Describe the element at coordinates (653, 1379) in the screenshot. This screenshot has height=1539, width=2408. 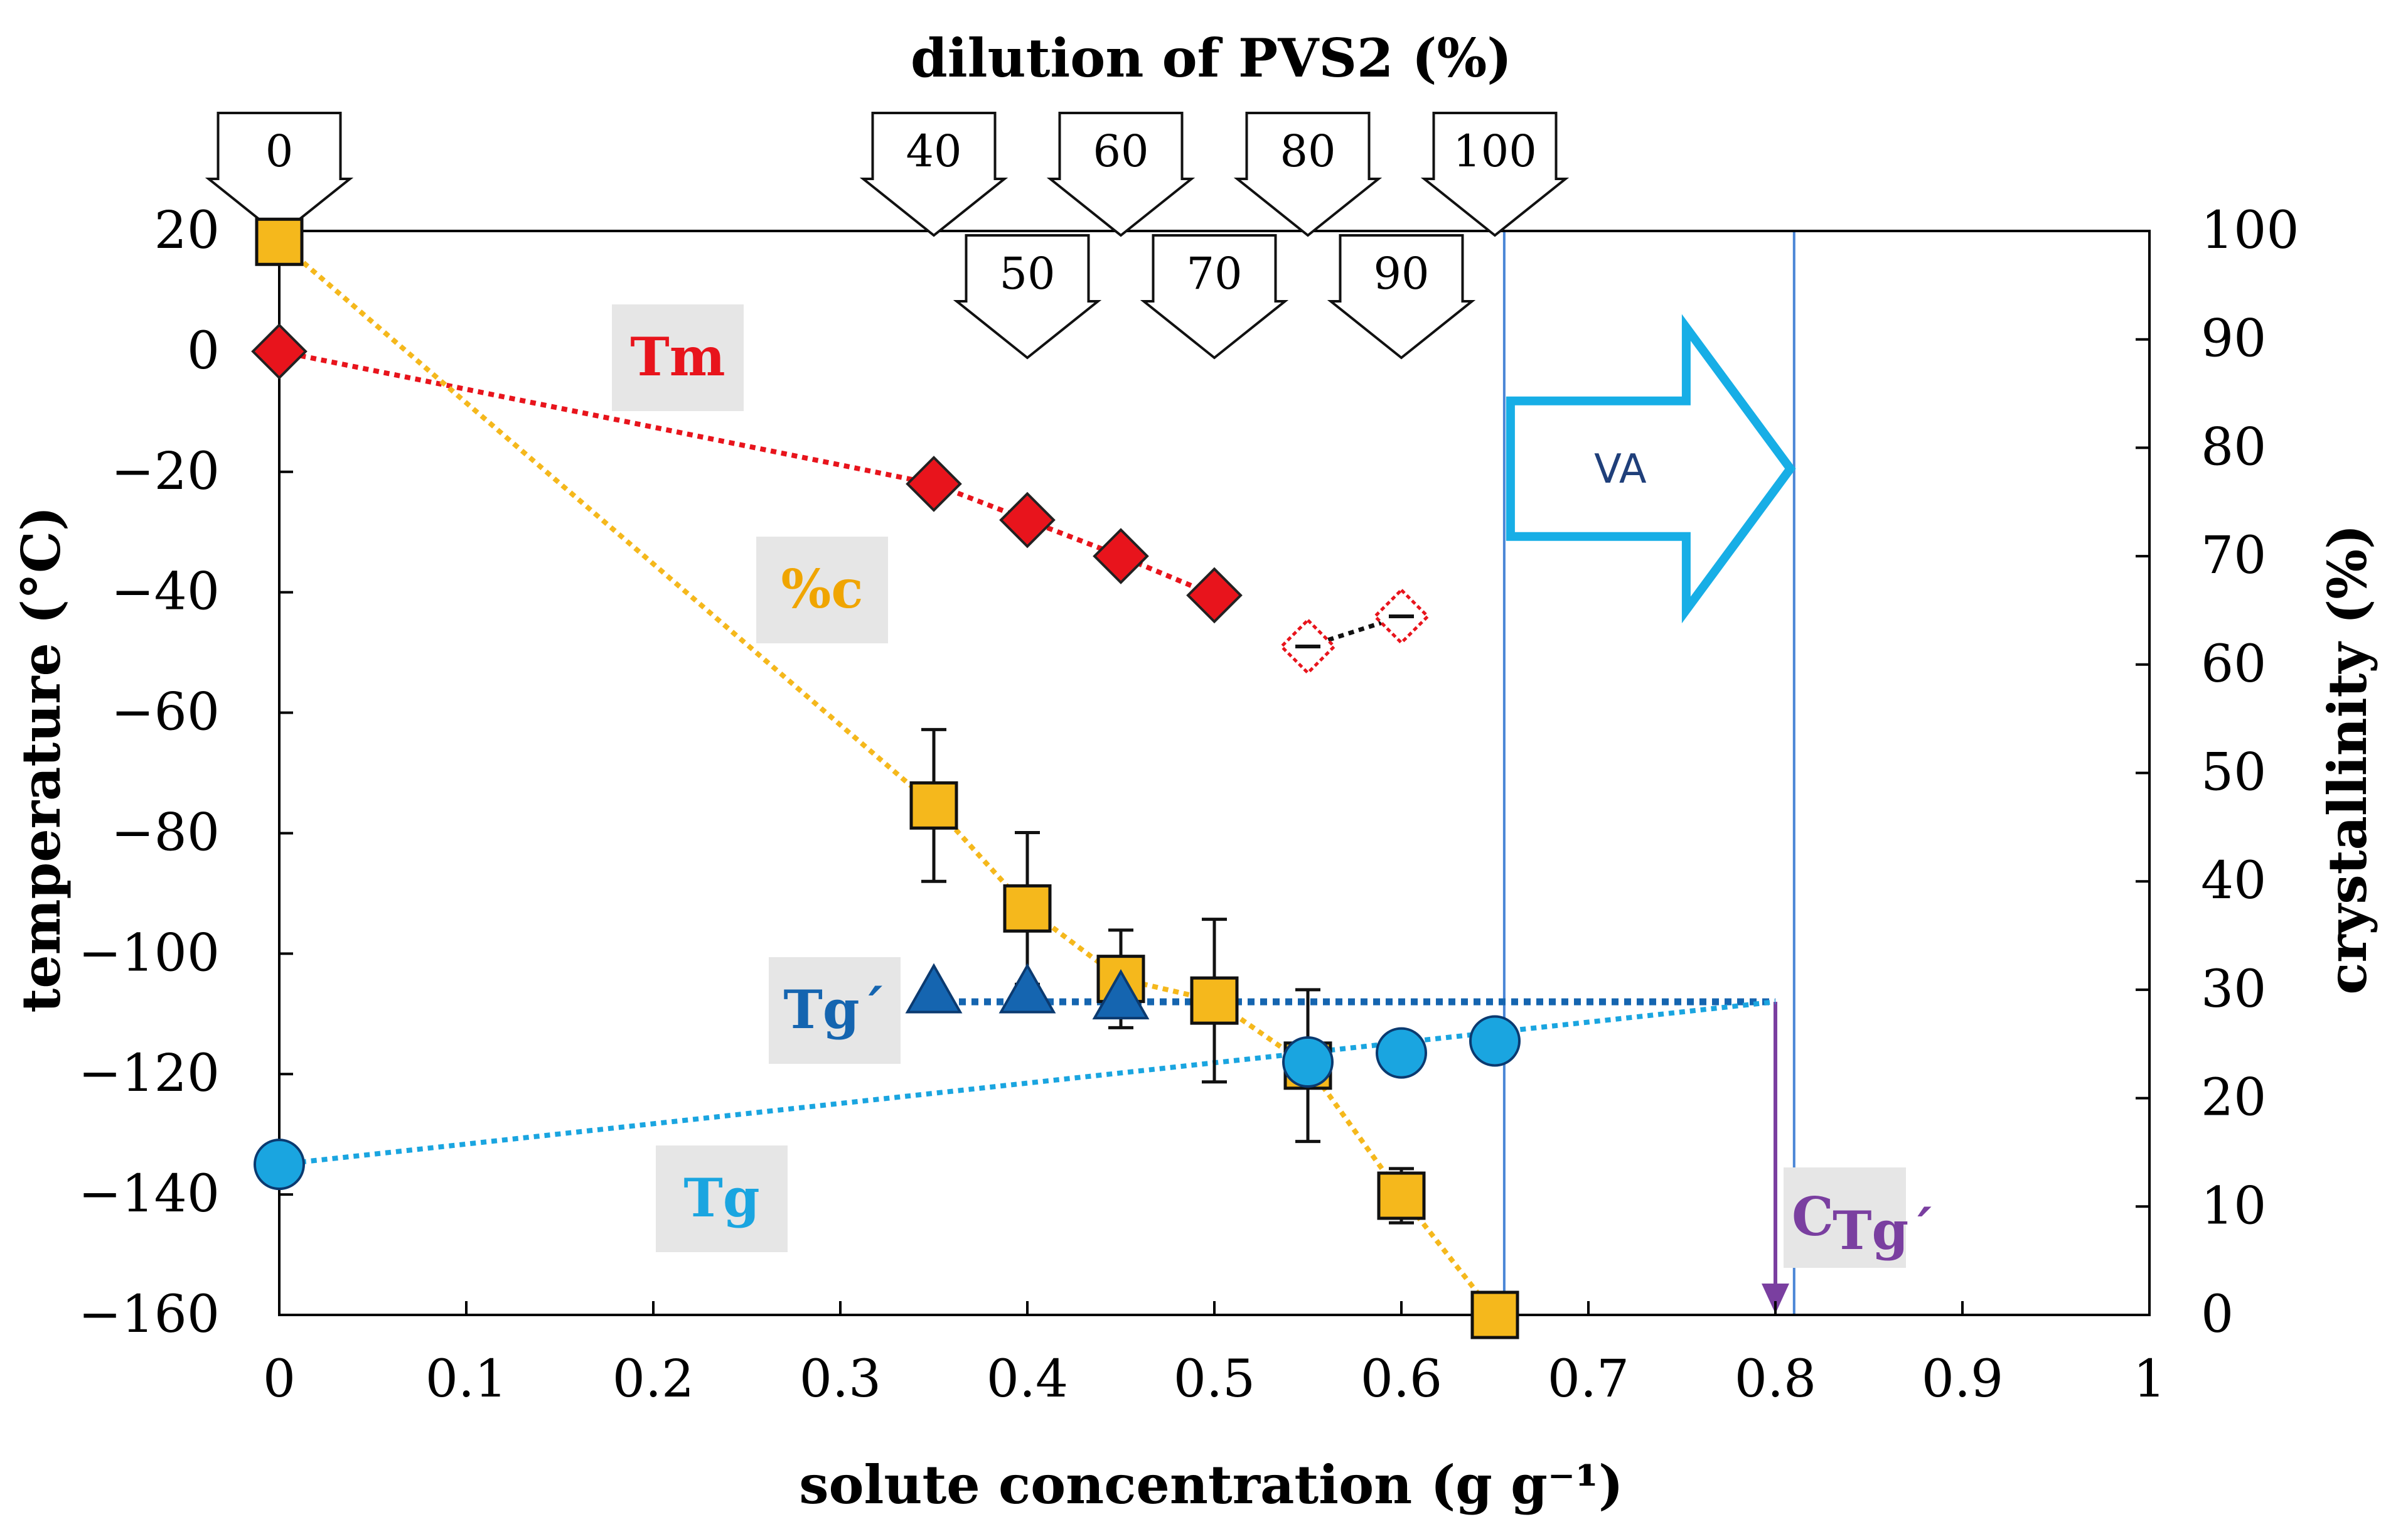
I see `x-tick-label: 0.2` at that location.